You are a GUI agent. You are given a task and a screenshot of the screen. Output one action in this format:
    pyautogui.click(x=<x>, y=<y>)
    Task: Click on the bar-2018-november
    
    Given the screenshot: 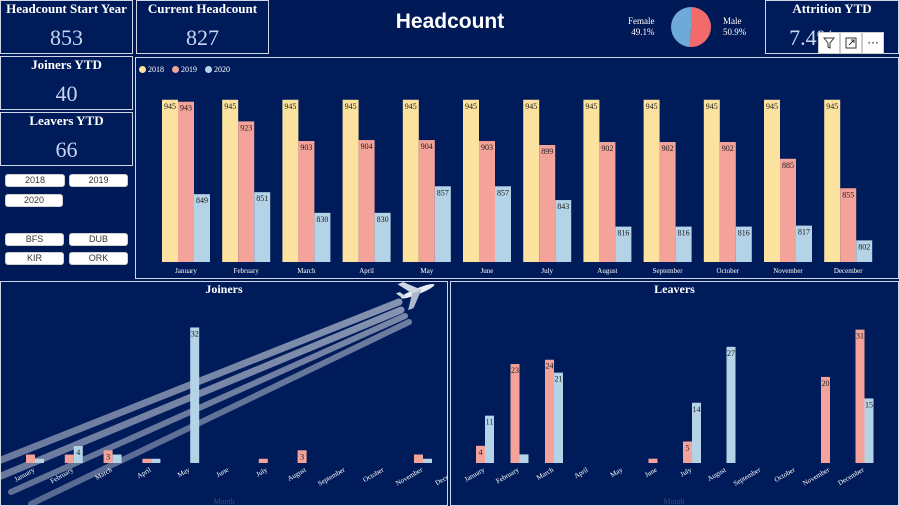 What is the action you would take?
    pyautogui.click(x=772, y=180)
    